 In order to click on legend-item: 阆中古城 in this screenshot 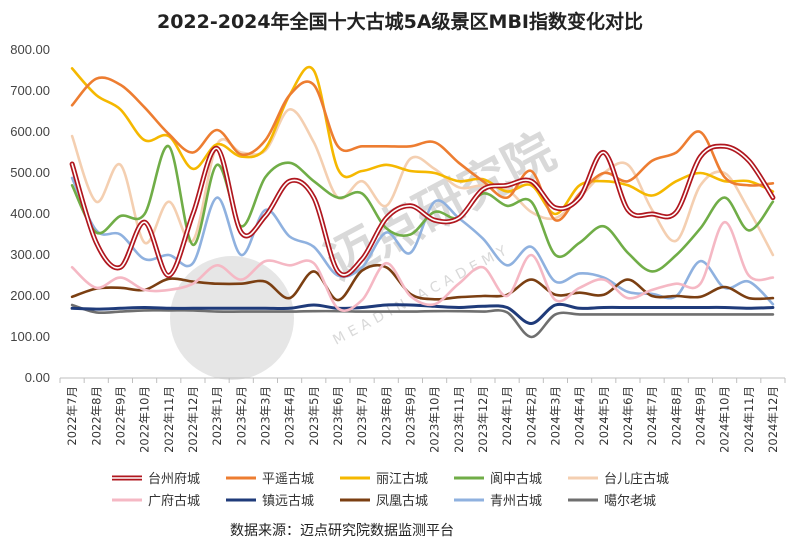, I will do `click(498, 479)`.